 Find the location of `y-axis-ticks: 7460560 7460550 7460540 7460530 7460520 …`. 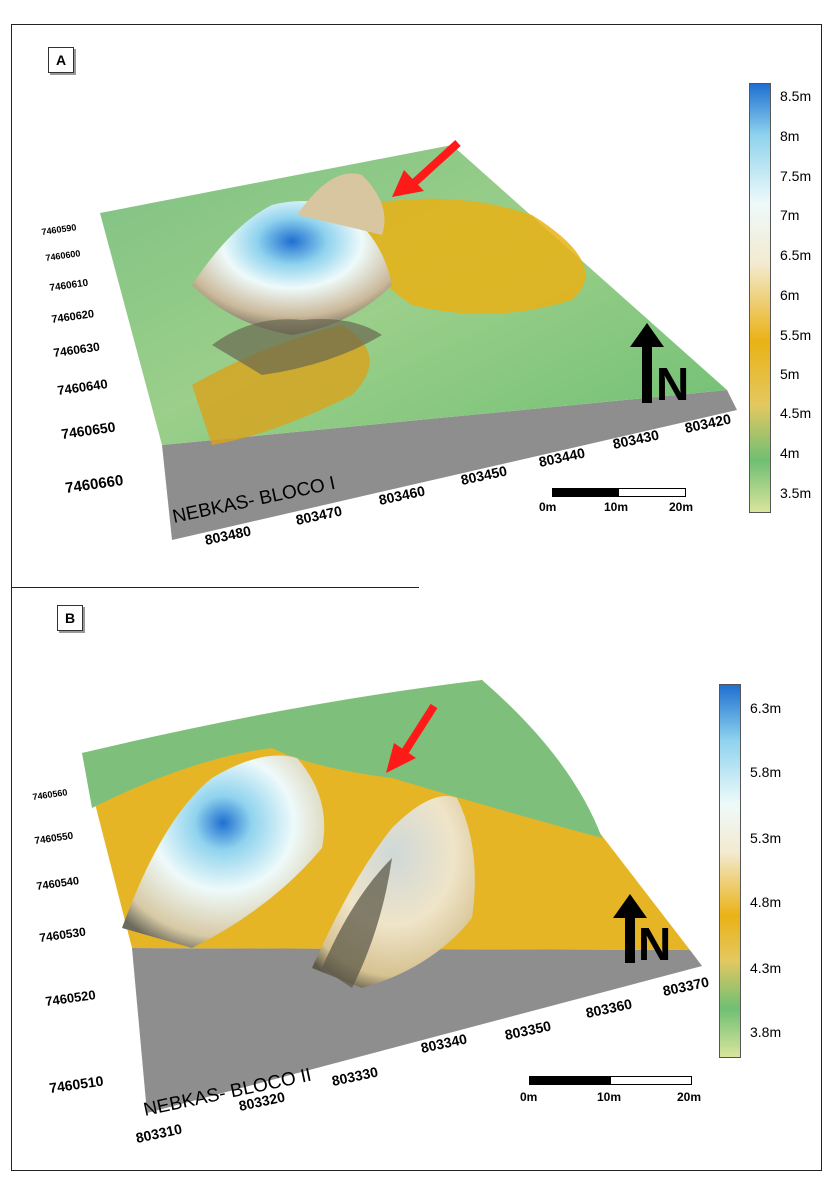

y-axis-ticks: 7460560 7460550 7460540 7460530 7460520 … is located at coordinates (68, 941).